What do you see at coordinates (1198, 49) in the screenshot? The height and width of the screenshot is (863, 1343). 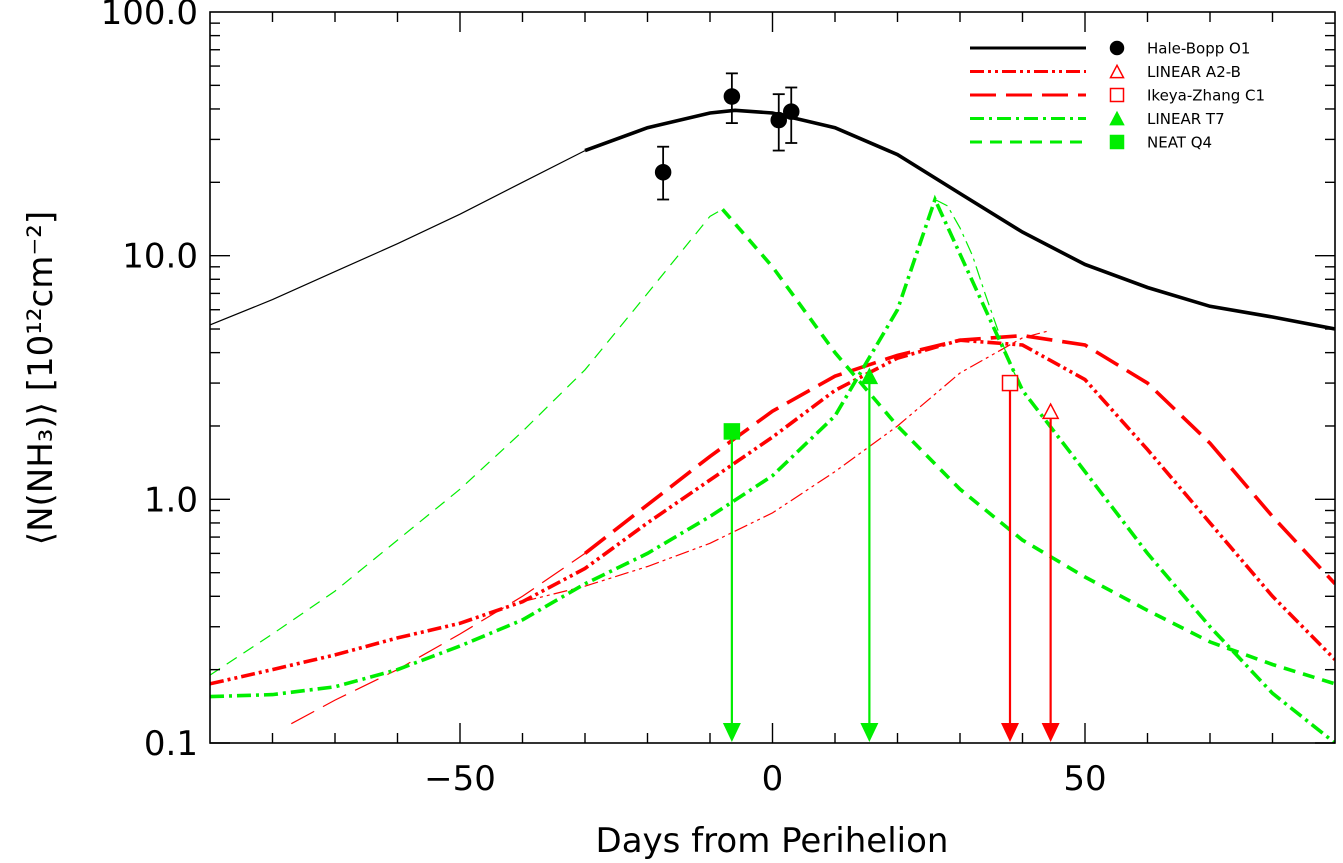 I see `series-hale-bopp-o1-legend-label: Hale-Bopp O1` at bounding box center [1198, 49].